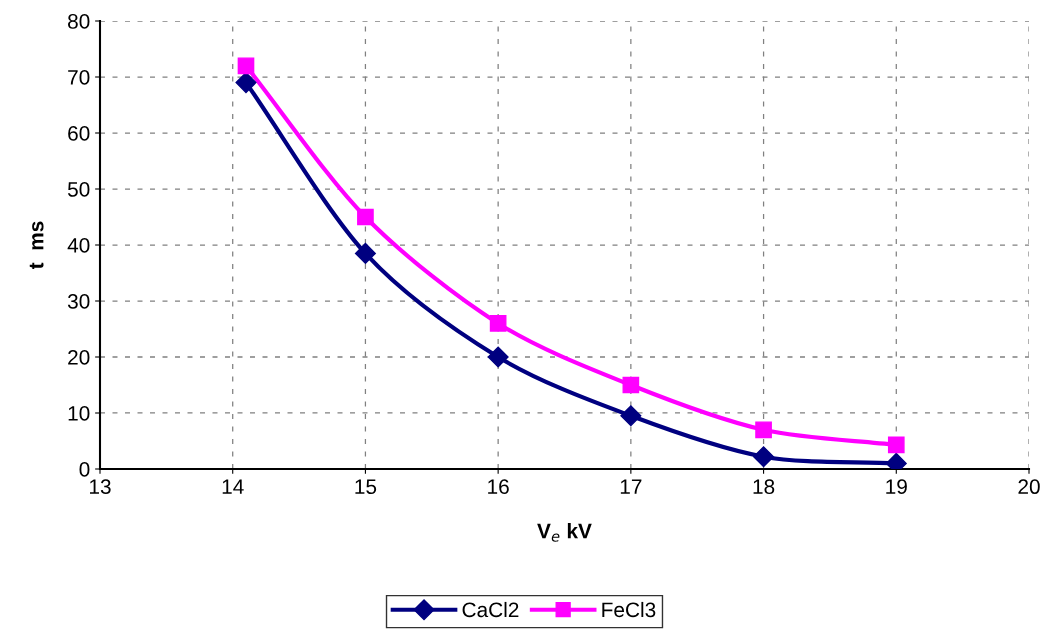  I want to click on y-tick-label: 60, so click(79, 133).